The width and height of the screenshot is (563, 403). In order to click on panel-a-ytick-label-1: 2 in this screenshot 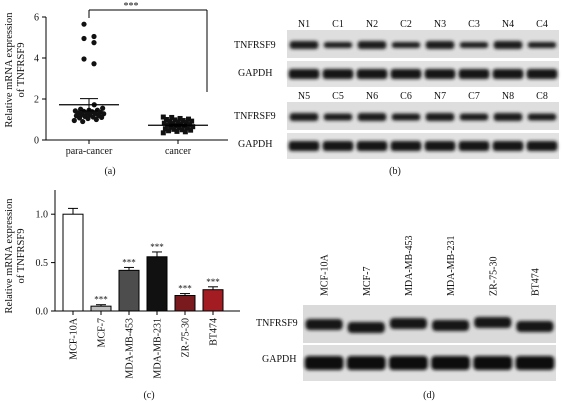, I will do `click(36, 100)`.